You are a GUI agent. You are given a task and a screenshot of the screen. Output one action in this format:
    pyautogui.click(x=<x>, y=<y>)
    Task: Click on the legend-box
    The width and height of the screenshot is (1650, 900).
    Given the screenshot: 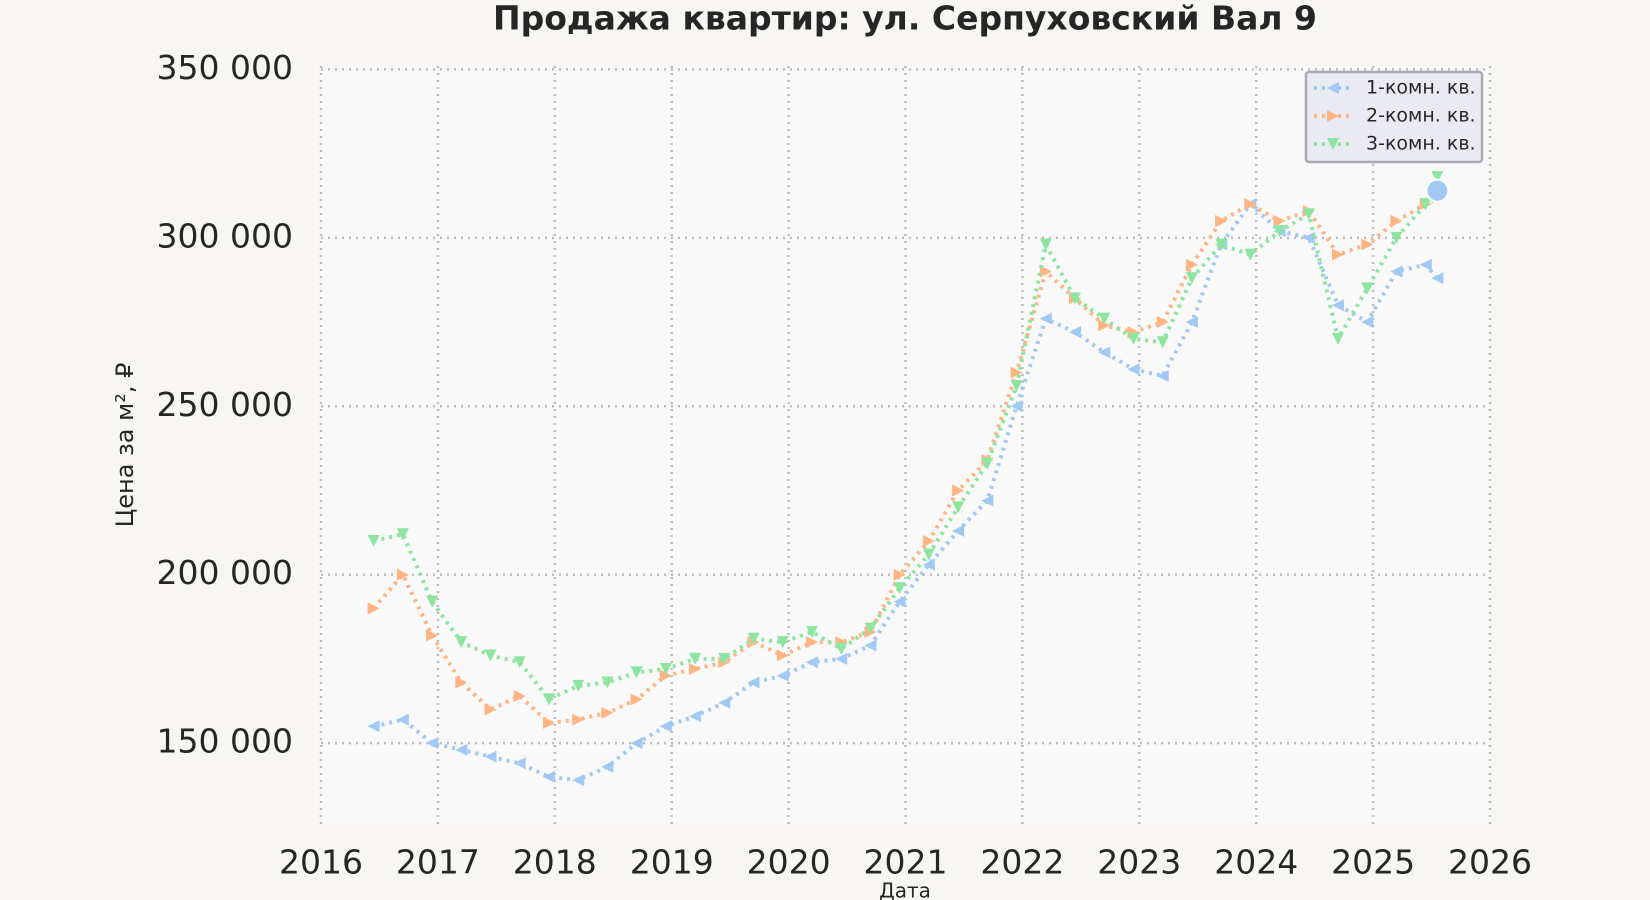 What is the action you would take?
    pyautogui.click(x=1394, y=117)
    